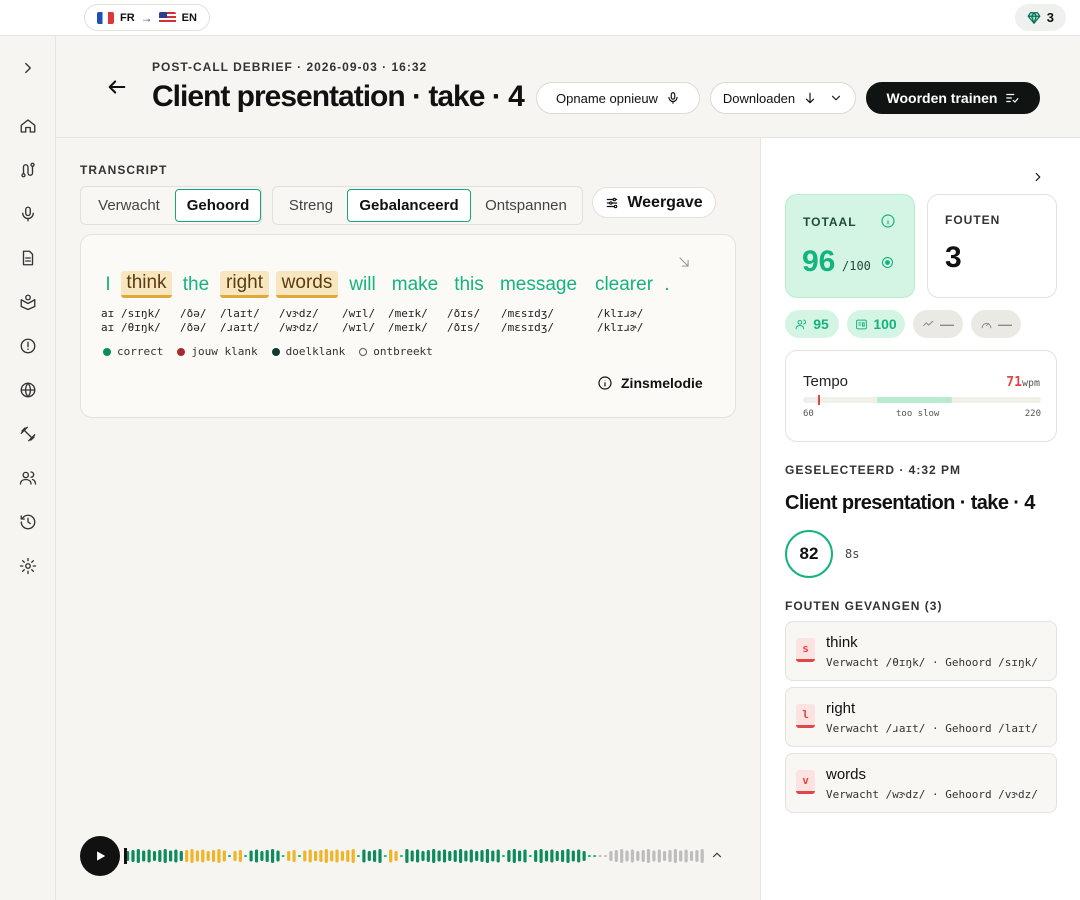 The height and width of the screenshot is (900, 1080). Describe the element at coordinates (812, 324) in the screenshot. I see `chip-accent-score: 95` at that location.